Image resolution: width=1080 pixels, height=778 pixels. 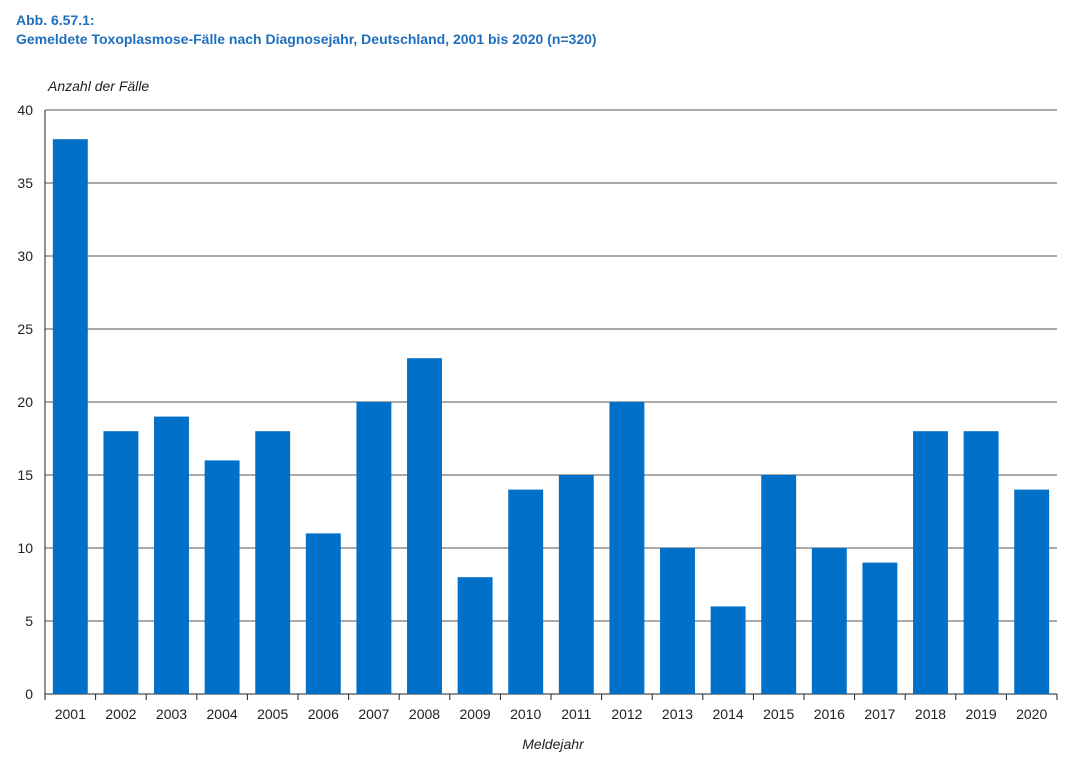 What do you see at coordinates (121, 562) in the screenshot?
I see `bar-2002` at bounding box center [121, 562].